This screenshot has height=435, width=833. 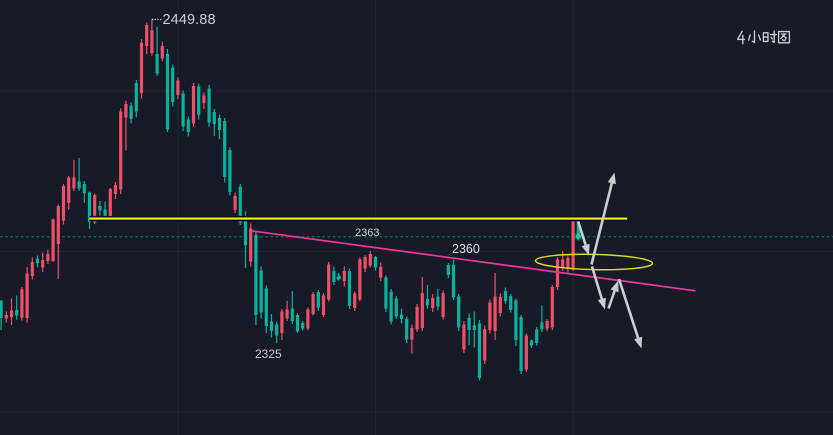 I want to click on down-arrow-marker-icon, so click(x=338, y=277).